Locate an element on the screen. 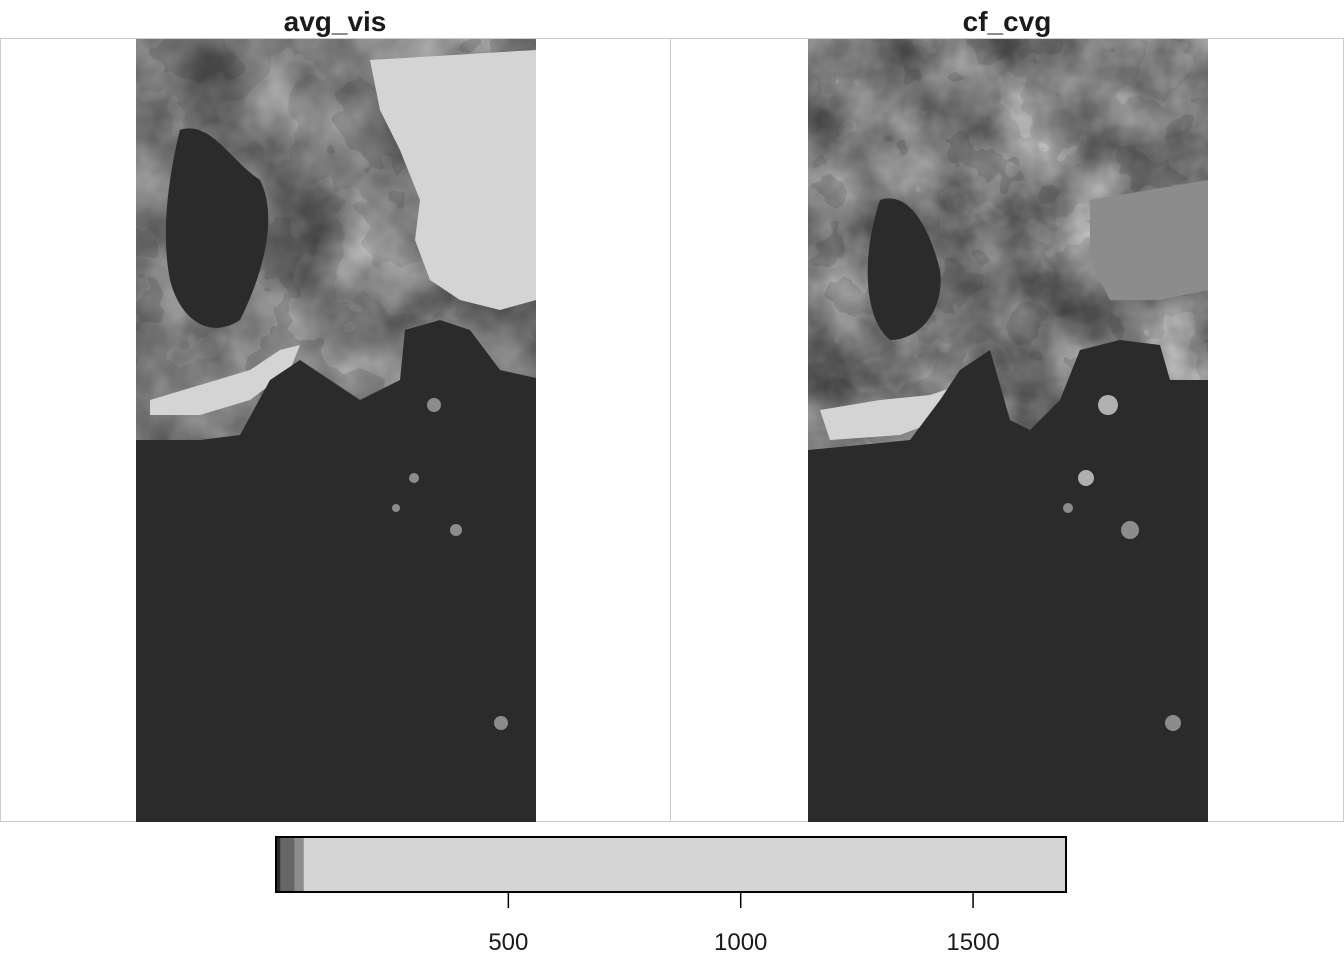  map-cf-cvg-dark-patch is located at coordinates (904, 269).